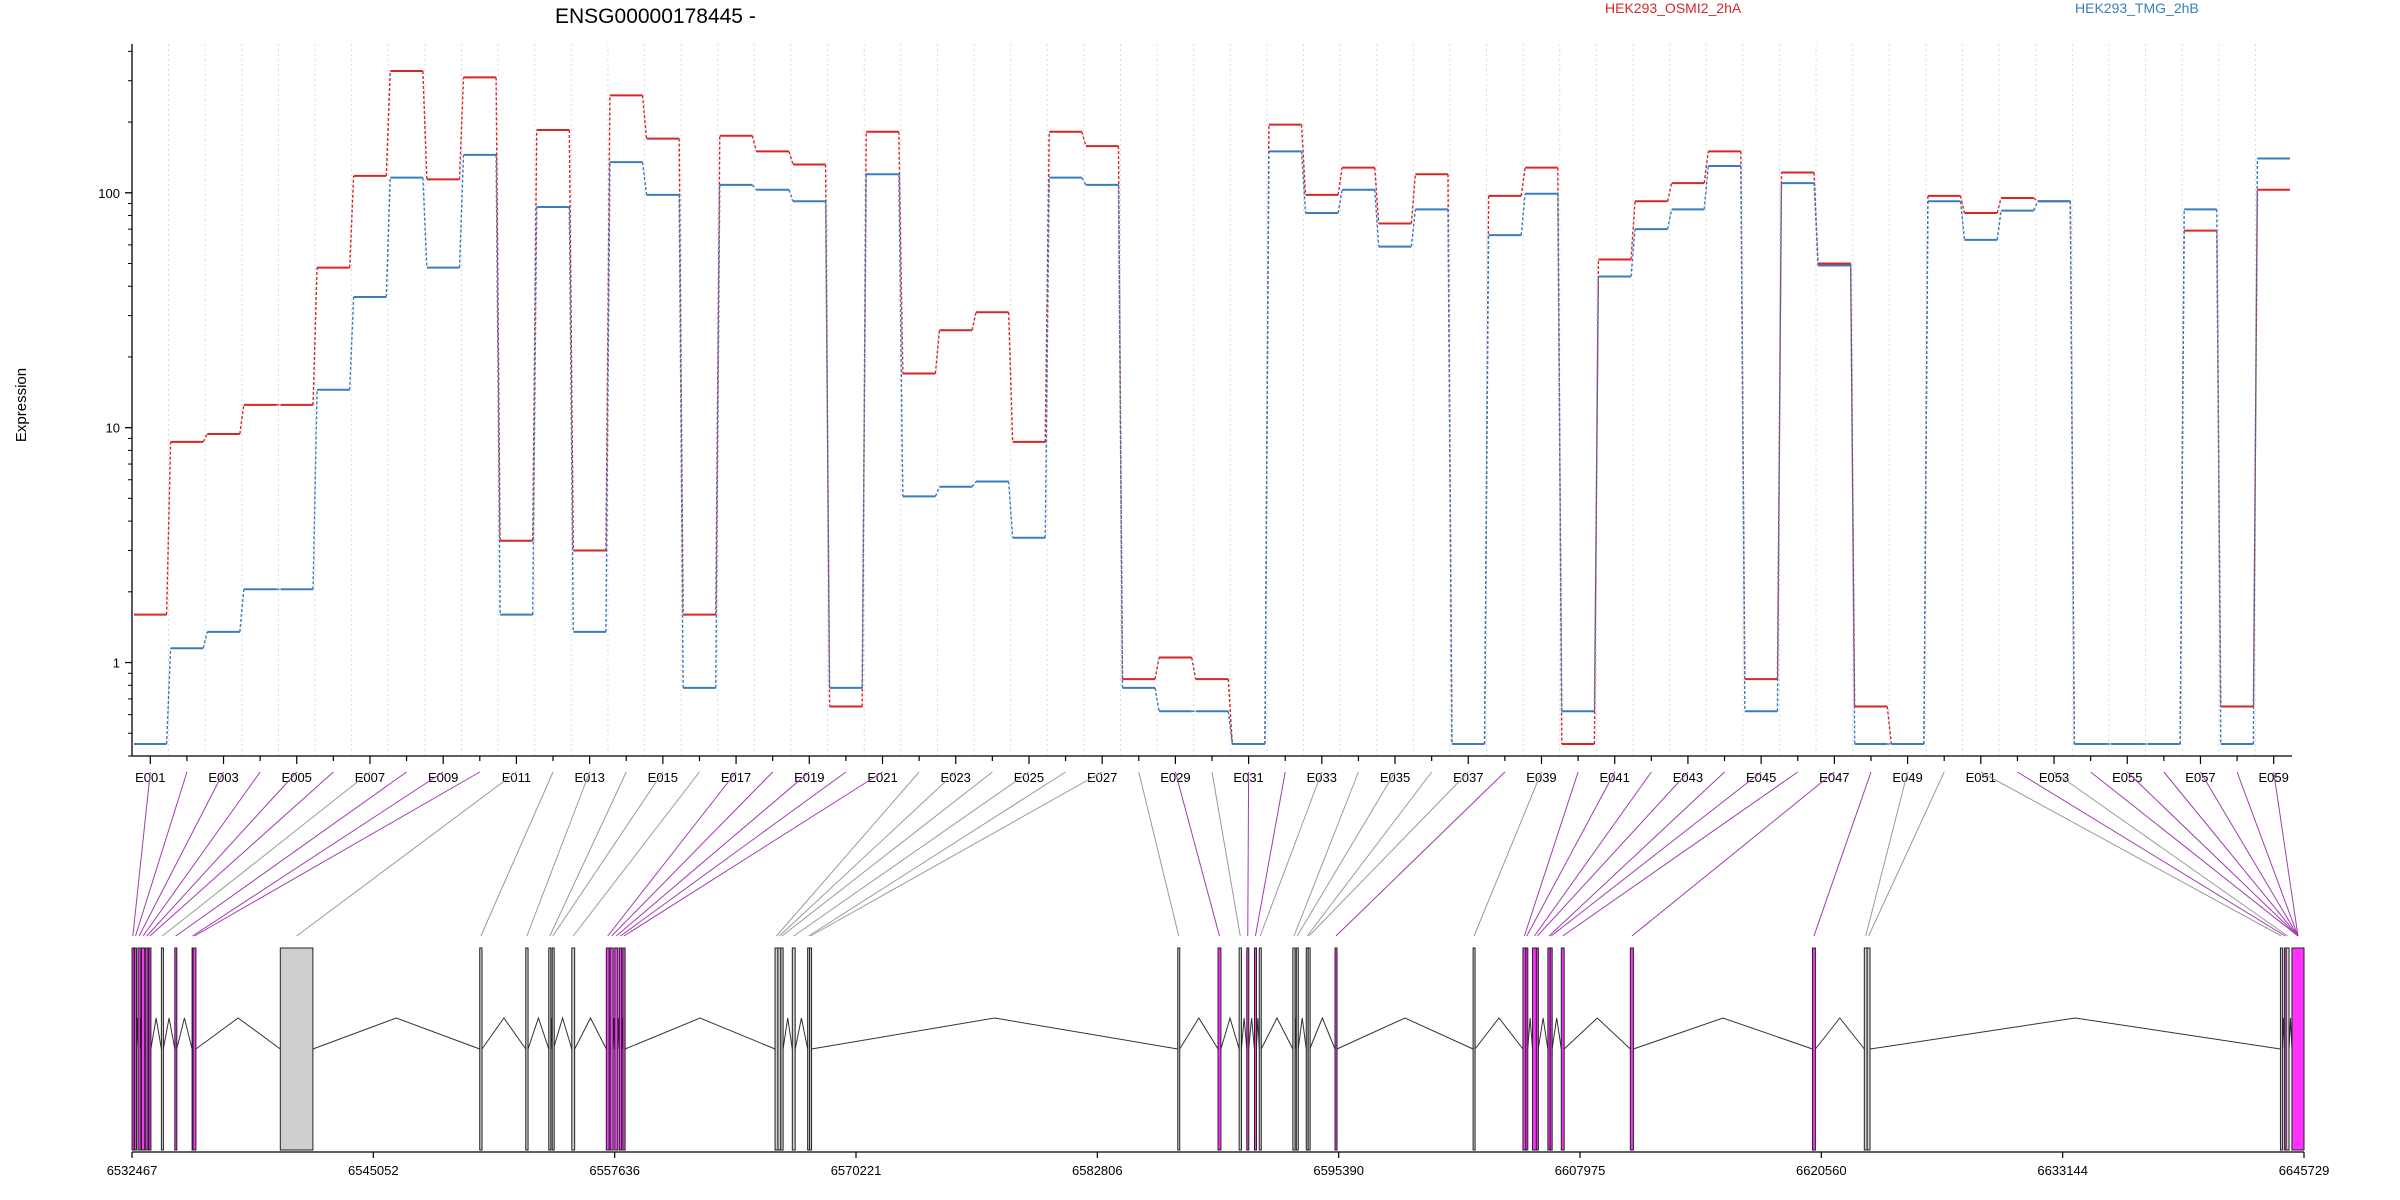 Image resolution: width=2400 pixels, height=1200 pixels. I want to click on x-tick-label-E023: E023, so click(956, 777).